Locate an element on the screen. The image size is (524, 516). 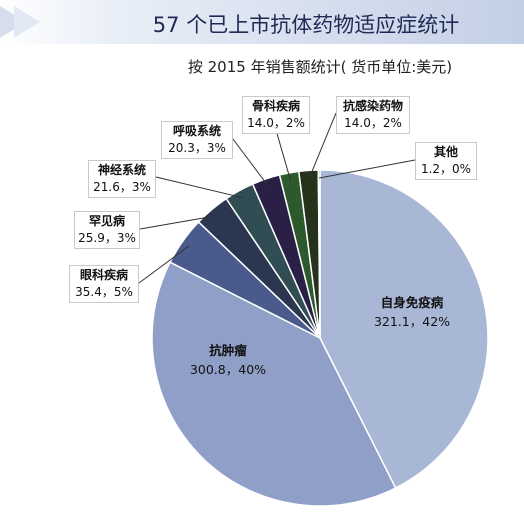
pie-slice-other is located at coordinates (319, 254).